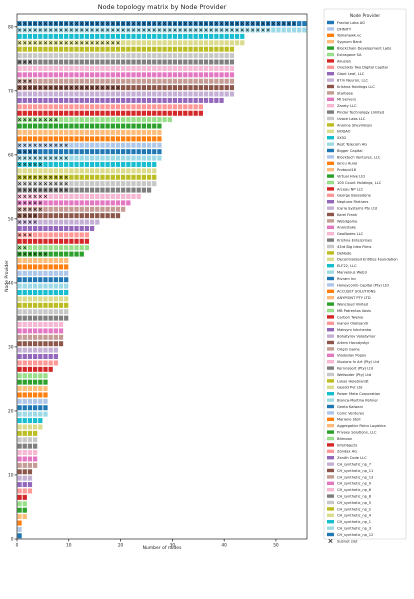  What do you see at coordinates (350, 413) in the screenshot?
I see `legend-label: Coinc Ventures` at bounding box center [350, 413].